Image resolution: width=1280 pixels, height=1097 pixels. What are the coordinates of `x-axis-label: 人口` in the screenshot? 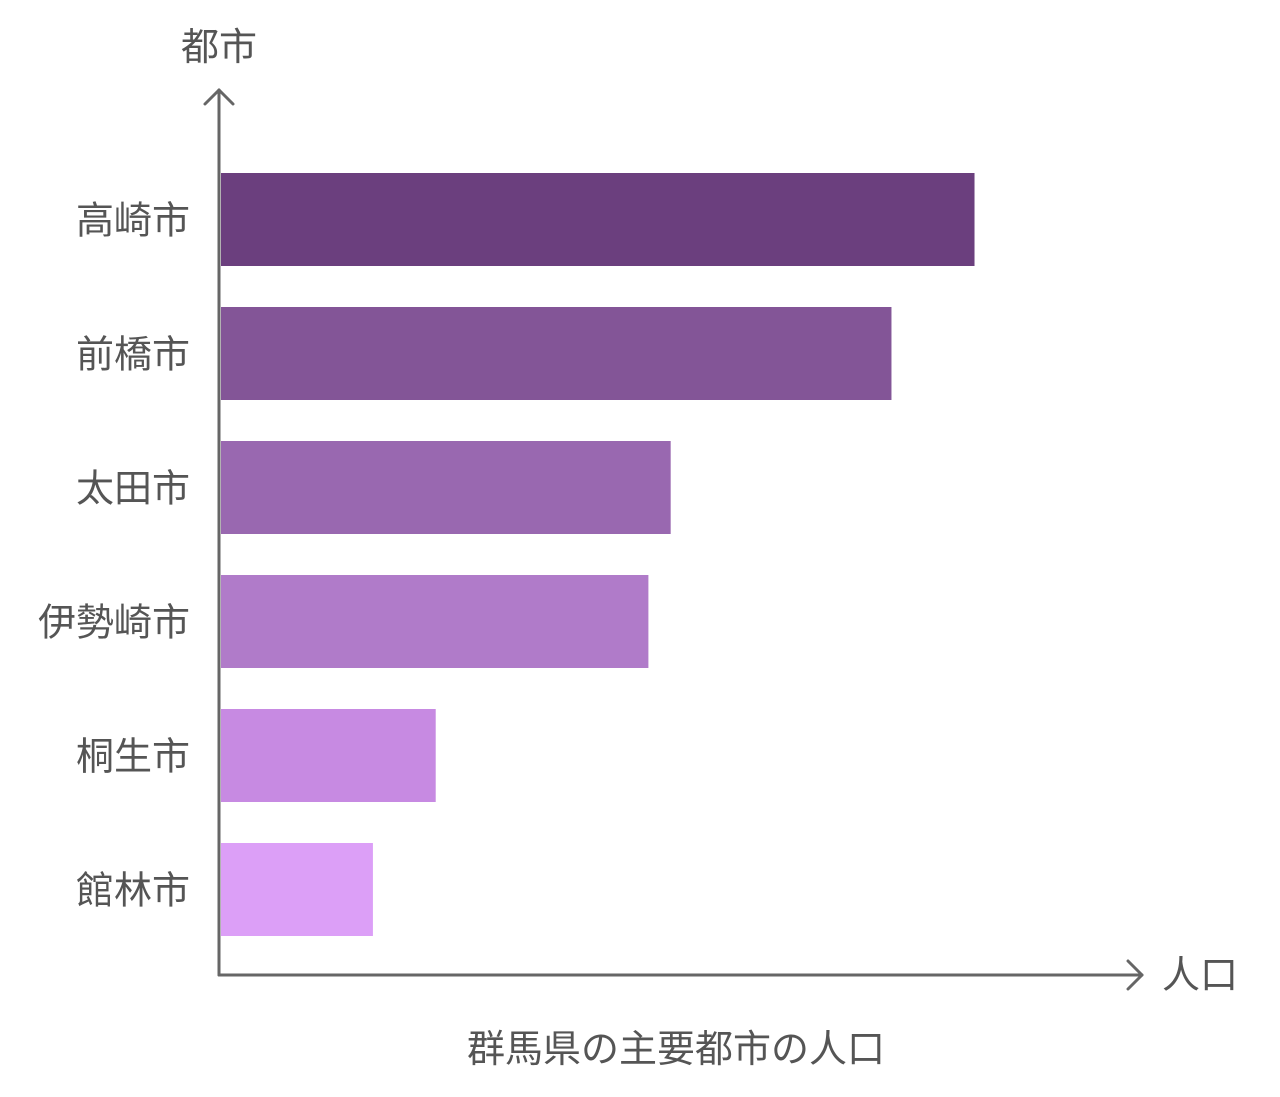 It's located at (1200, 975).